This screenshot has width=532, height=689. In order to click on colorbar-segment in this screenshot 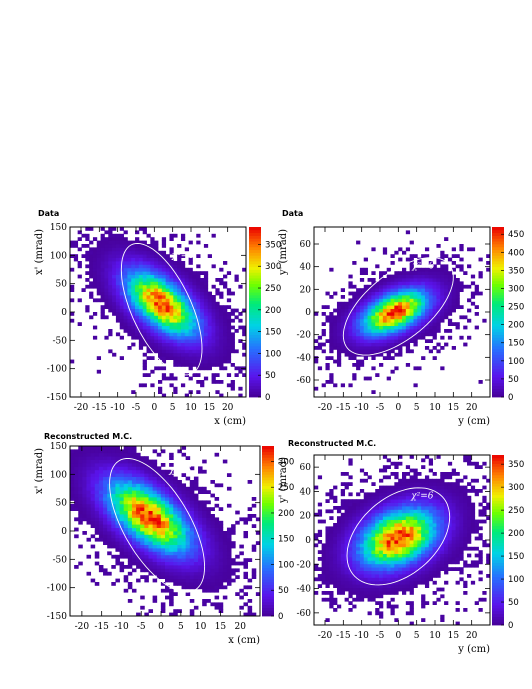, I will do `click(268, 493)`.